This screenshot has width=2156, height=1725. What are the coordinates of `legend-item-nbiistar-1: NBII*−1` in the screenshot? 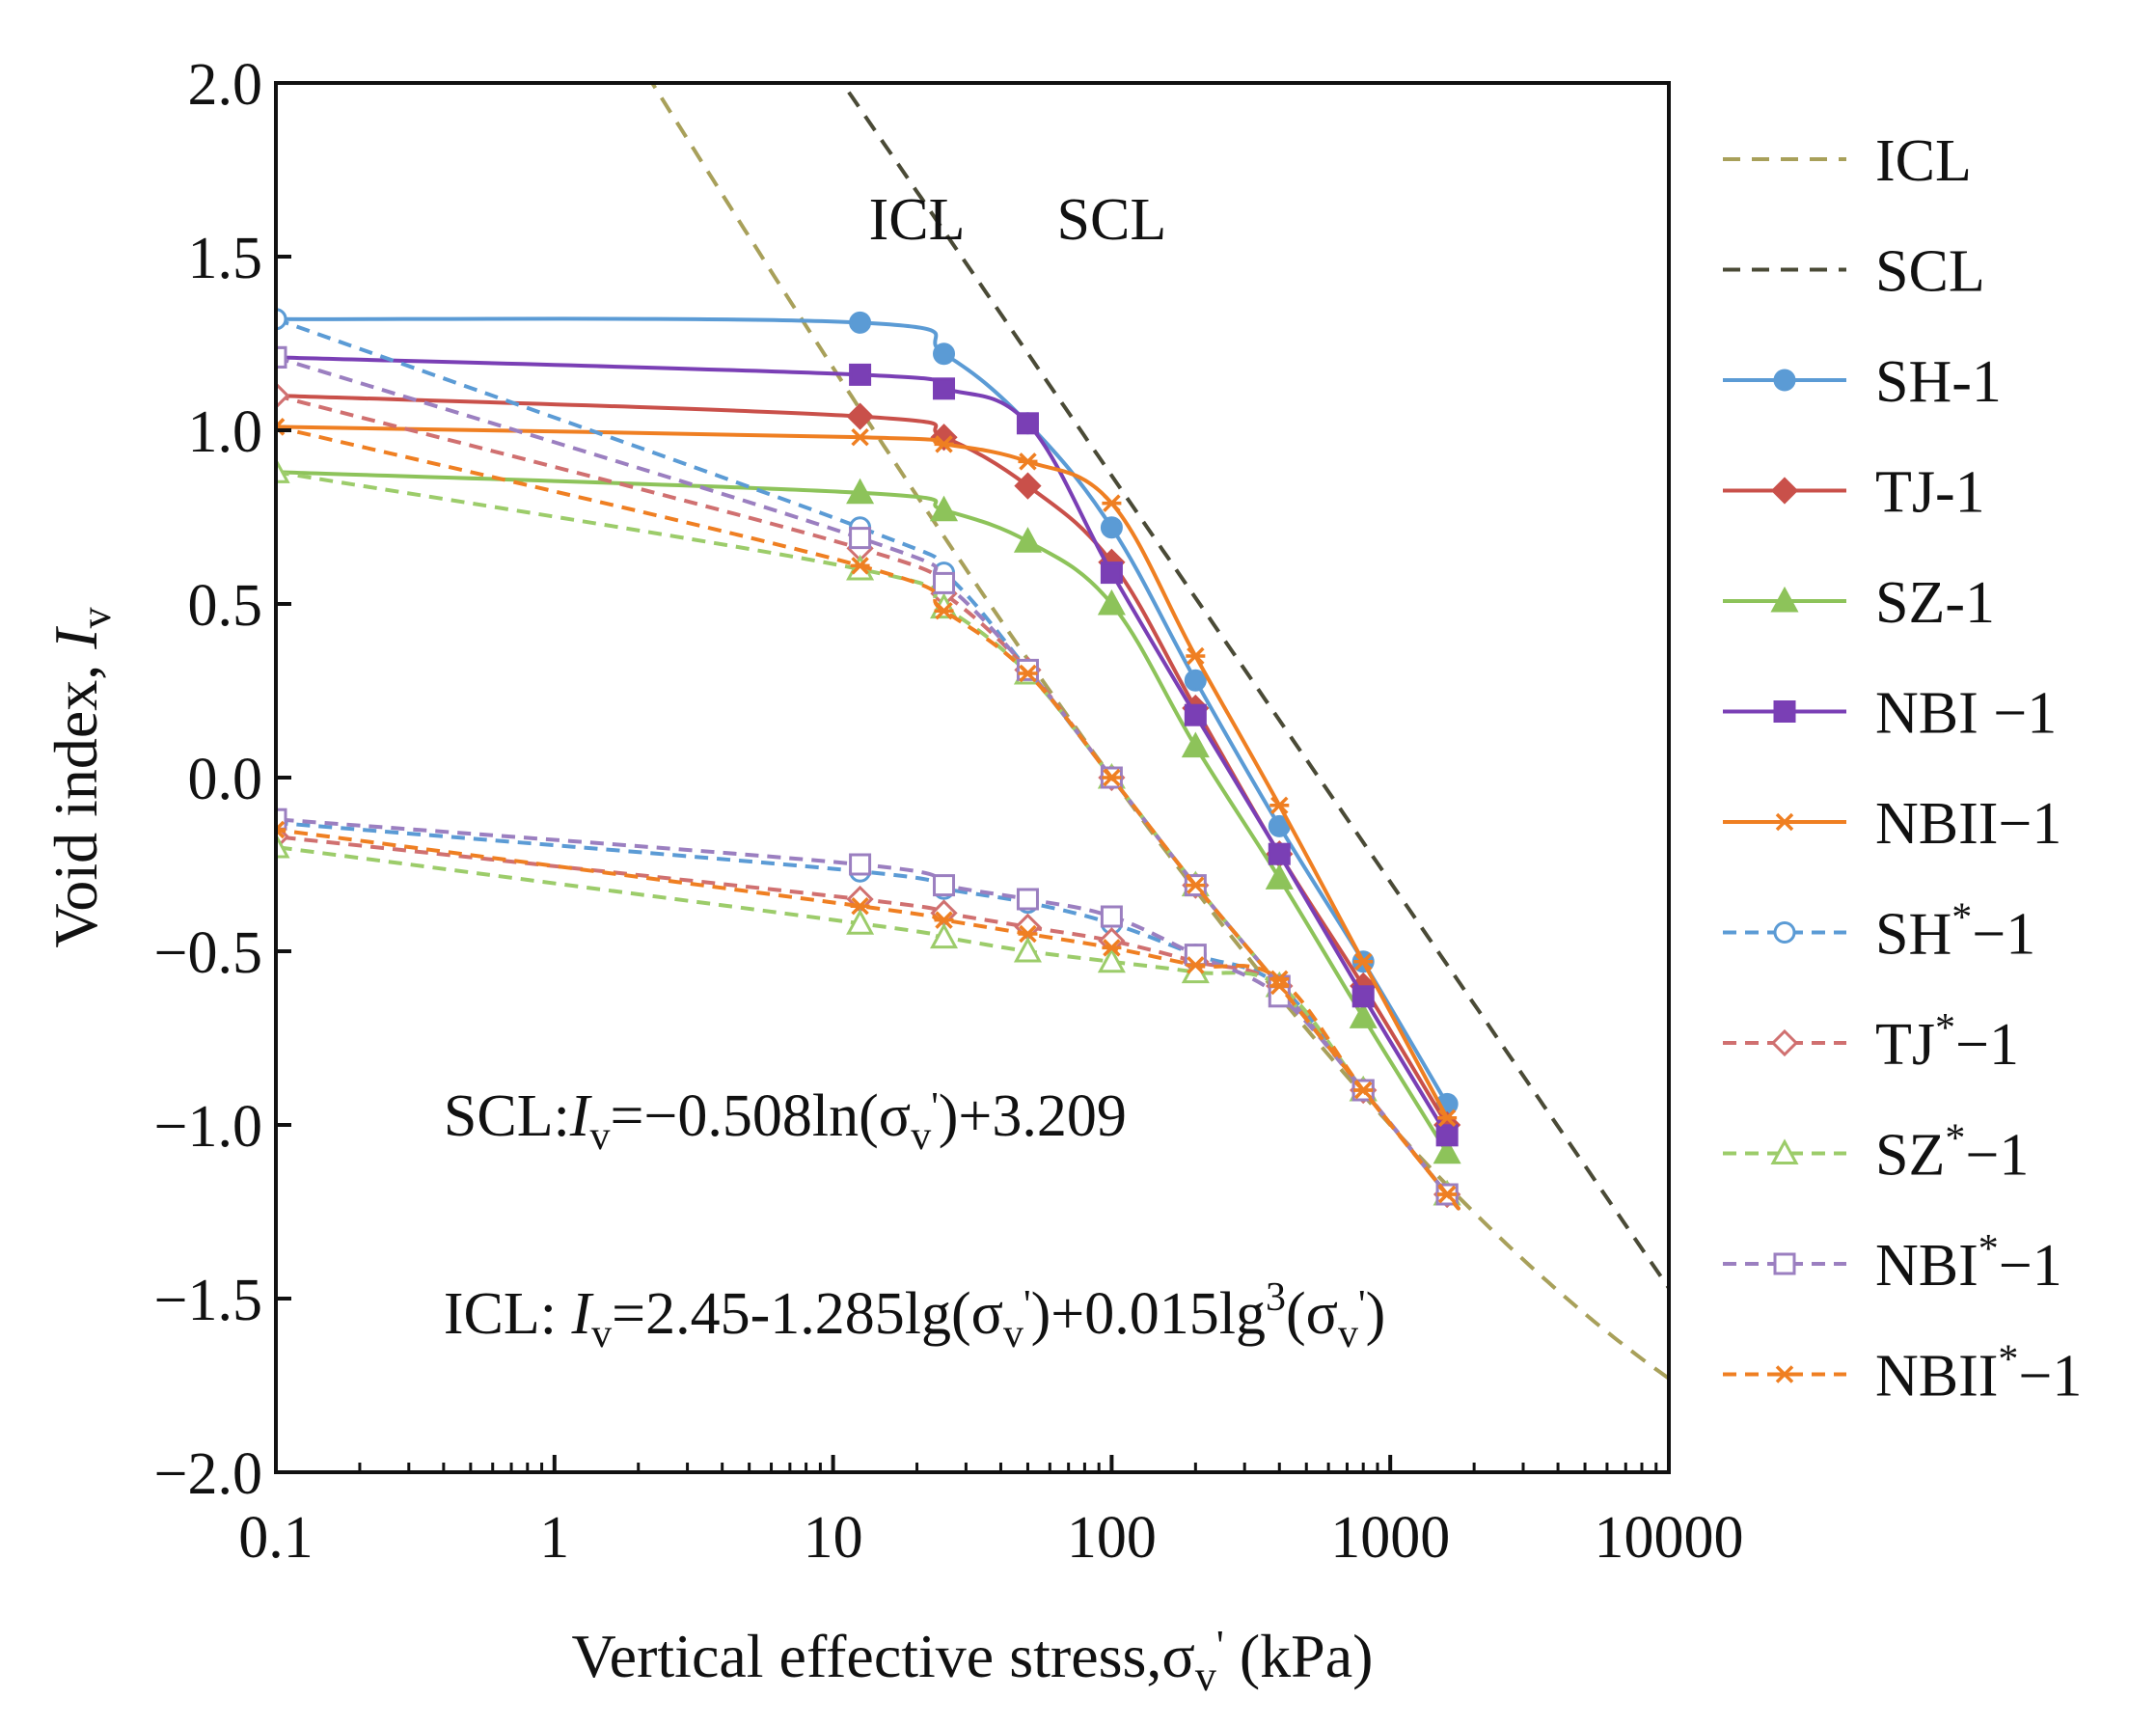 It's located at (1902, 1374).